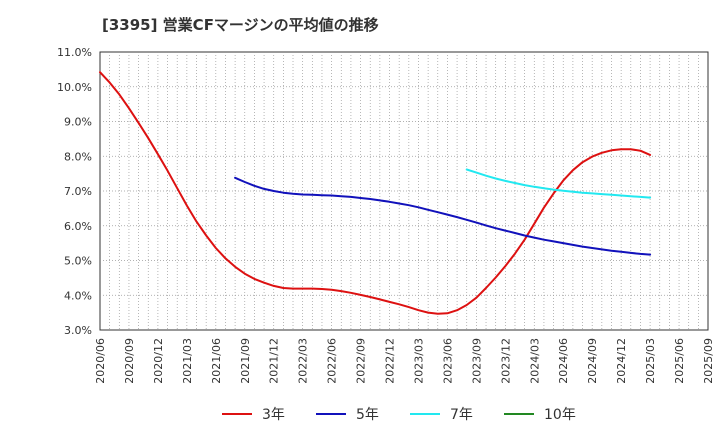 This screenshot has width=720, height=440. I want to click on x-tick-label: 2022/09, so click(361, 361).